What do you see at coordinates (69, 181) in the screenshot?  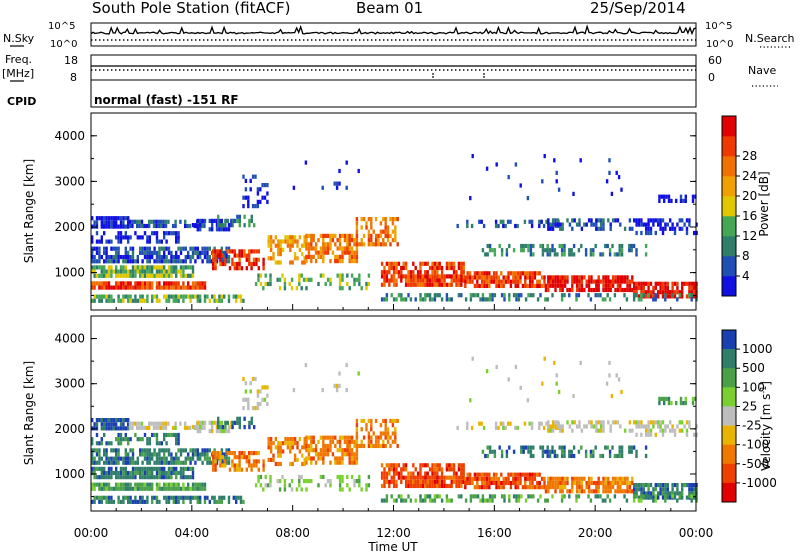 I see `ytick-label: 3000` at bounding box center [69, 181].